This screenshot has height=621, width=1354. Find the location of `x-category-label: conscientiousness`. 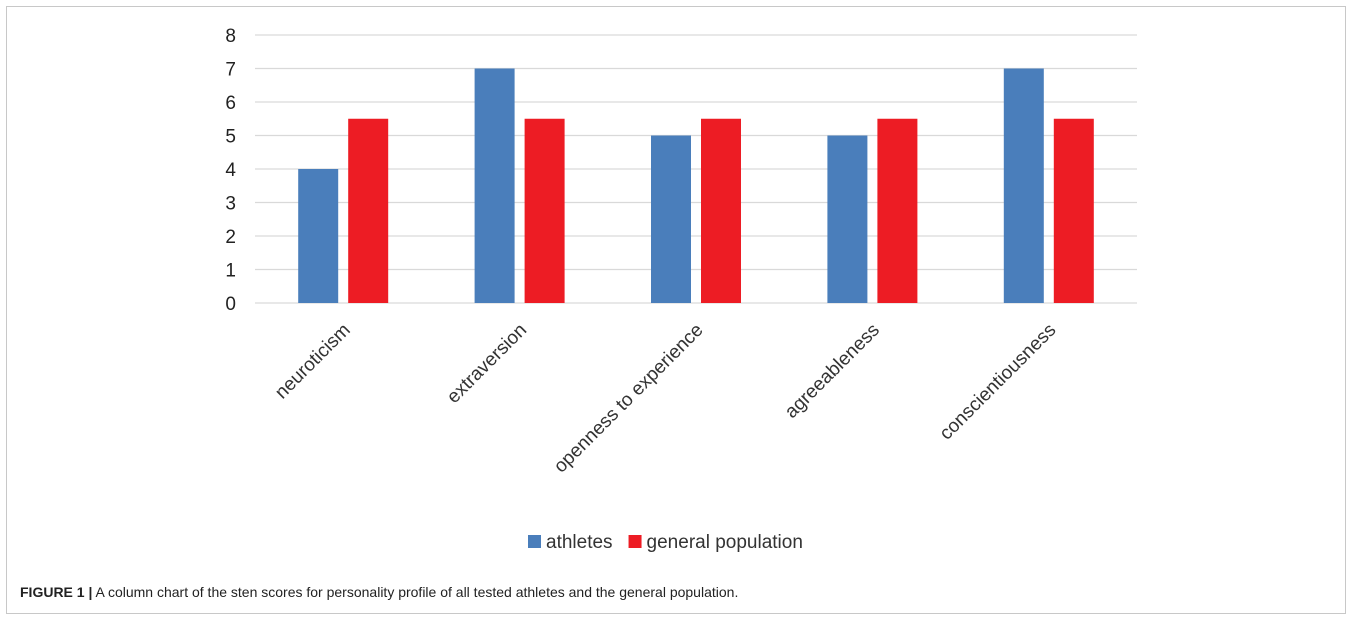

x-category-label: conscientiousness is located at coordinates (998, 382).